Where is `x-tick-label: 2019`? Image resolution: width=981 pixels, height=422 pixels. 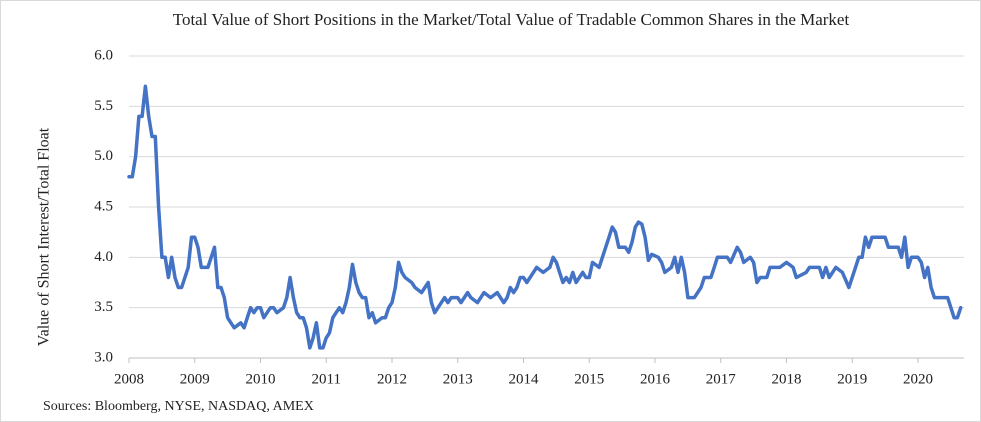
x-tick-label: 2019 is located at coordinates (852, 379).